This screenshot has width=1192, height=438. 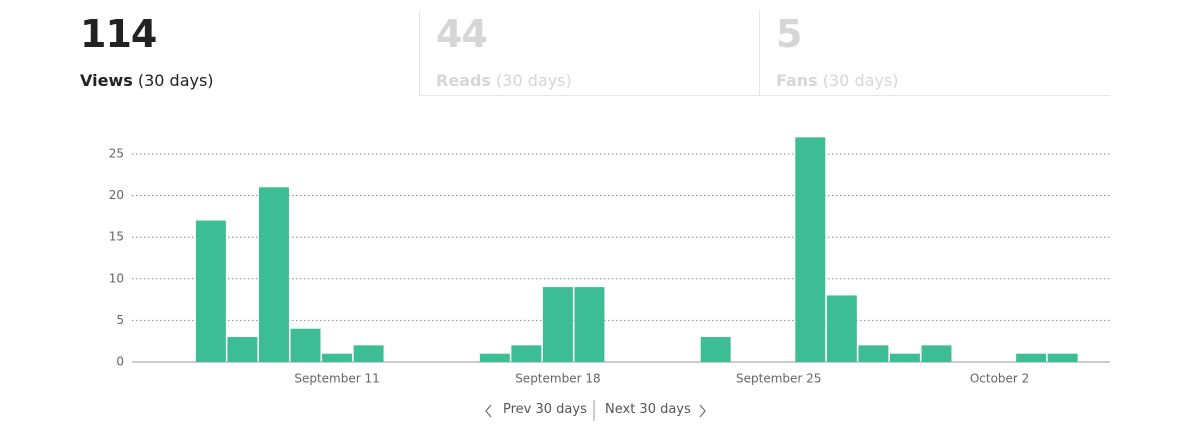 What do you see at coordinates (702, 411) in the screenshot?
I see `next-chevron` at bounding box center [702, 411].